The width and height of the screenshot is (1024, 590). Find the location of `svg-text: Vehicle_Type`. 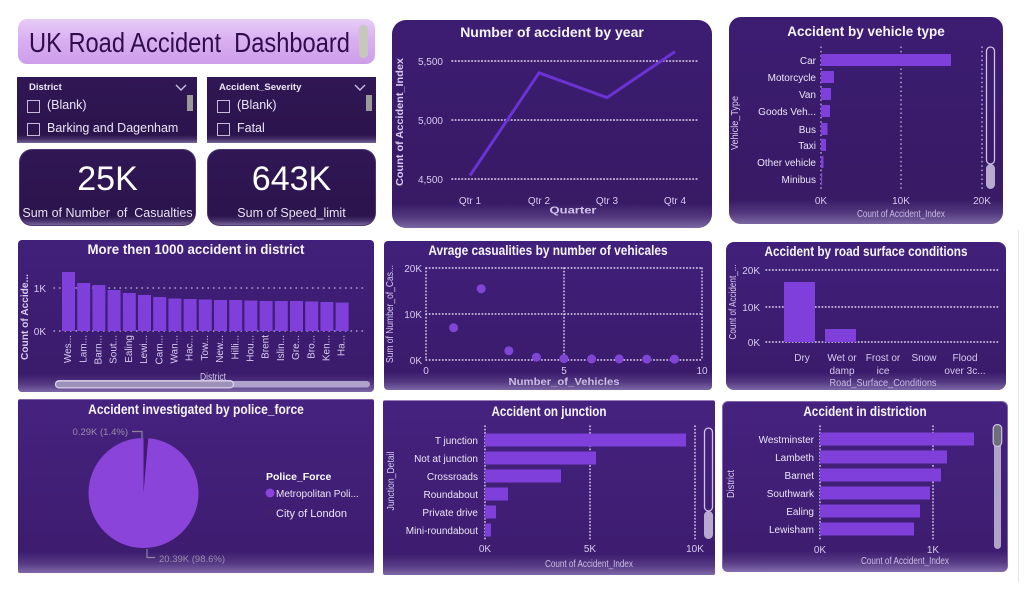

svg-text: Vehicle_Type is located at coordinates (735, 123).